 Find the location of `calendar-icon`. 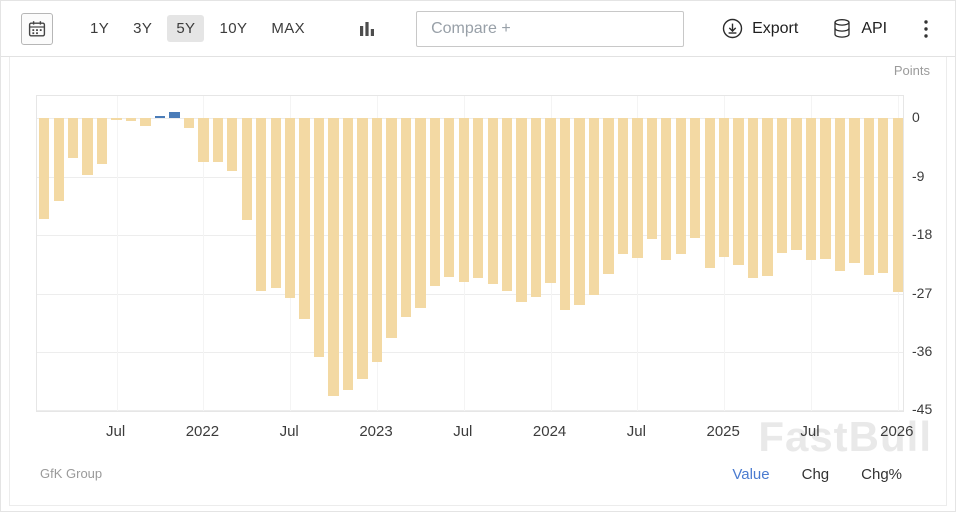

calendar-icon is located at coordinates (37, 29).